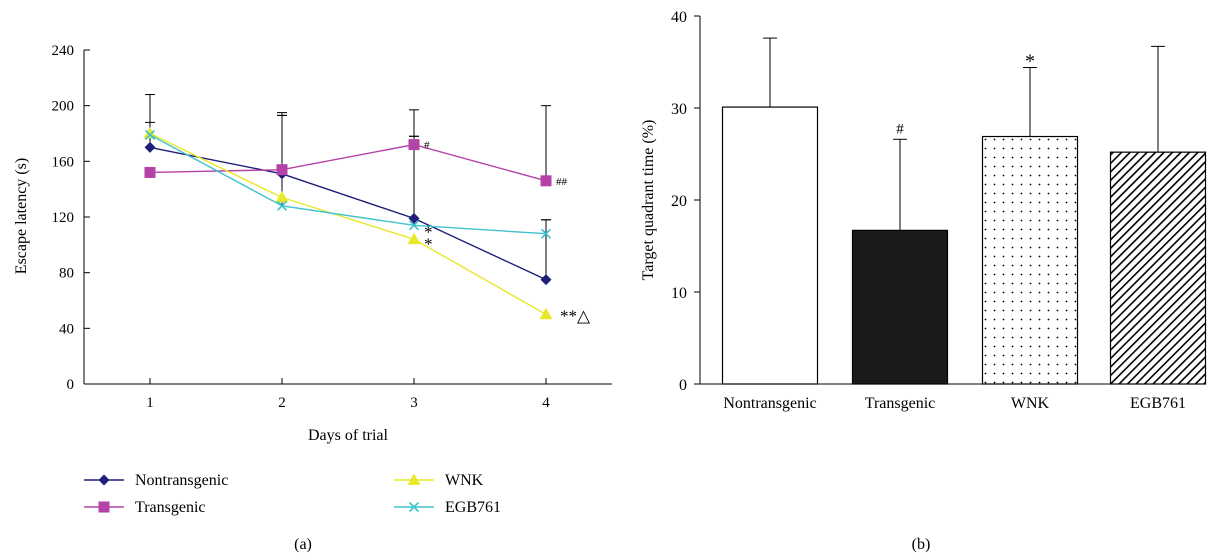 The width and height of the screenshot is (1220, 560). What do you see at coordinates (63, 51) in the screenshot?
I see `panel-a-y-tick-label: 240` at bounding box center [63, 51].